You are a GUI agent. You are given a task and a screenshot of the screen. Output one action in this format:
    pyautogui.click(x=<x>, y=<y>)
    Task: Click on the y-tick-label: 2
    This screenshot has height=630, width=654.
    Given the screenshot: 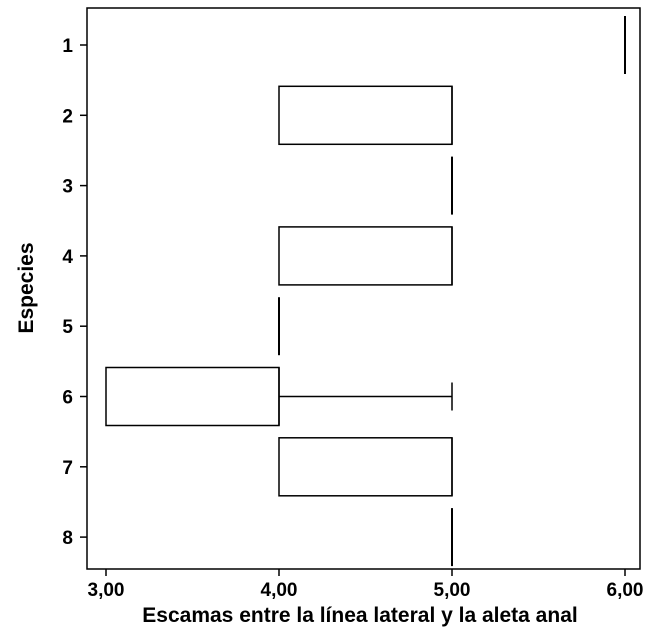 What is the action you would take?
    pyautogui.click(x=67, y=116)
    